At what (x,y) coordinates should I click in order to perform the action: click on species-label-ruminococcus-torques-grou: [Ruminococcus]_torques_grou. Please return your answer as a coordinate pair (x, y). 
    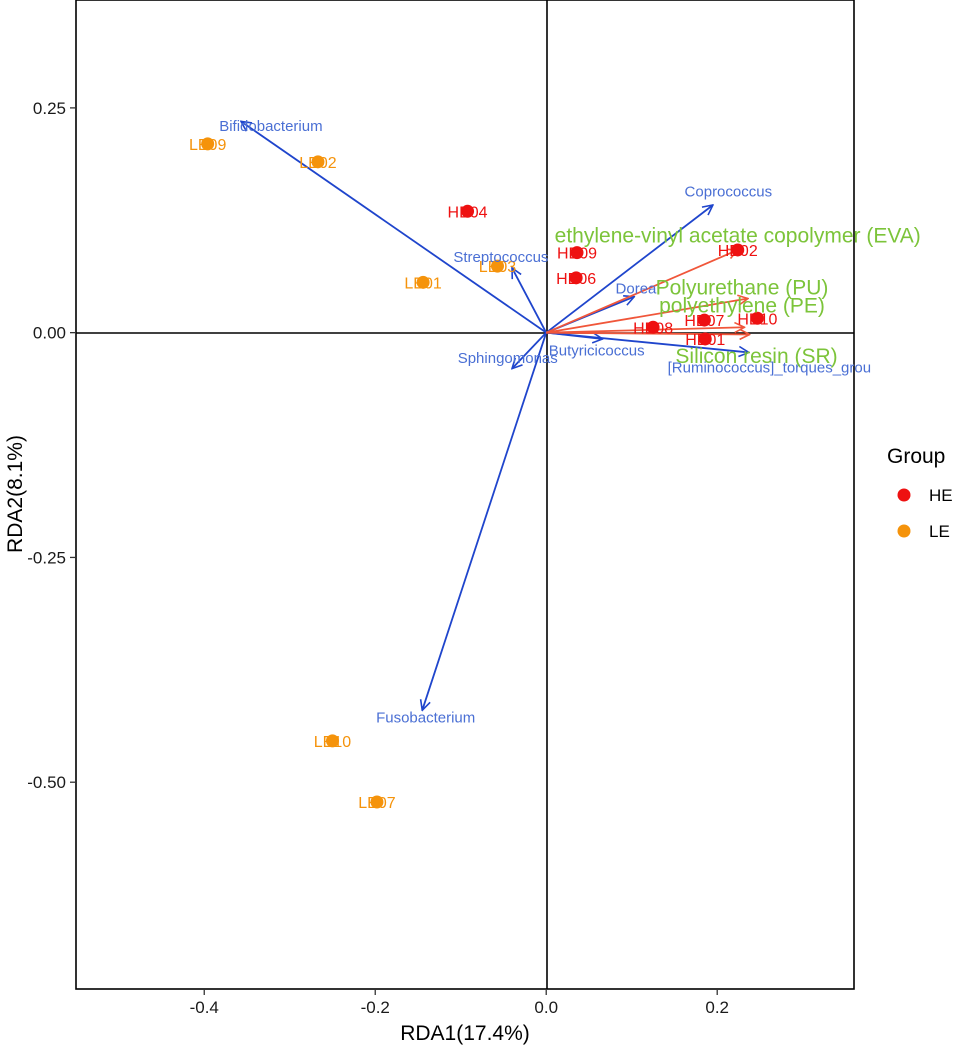
    Looking at the image, I should click on (769, 368).